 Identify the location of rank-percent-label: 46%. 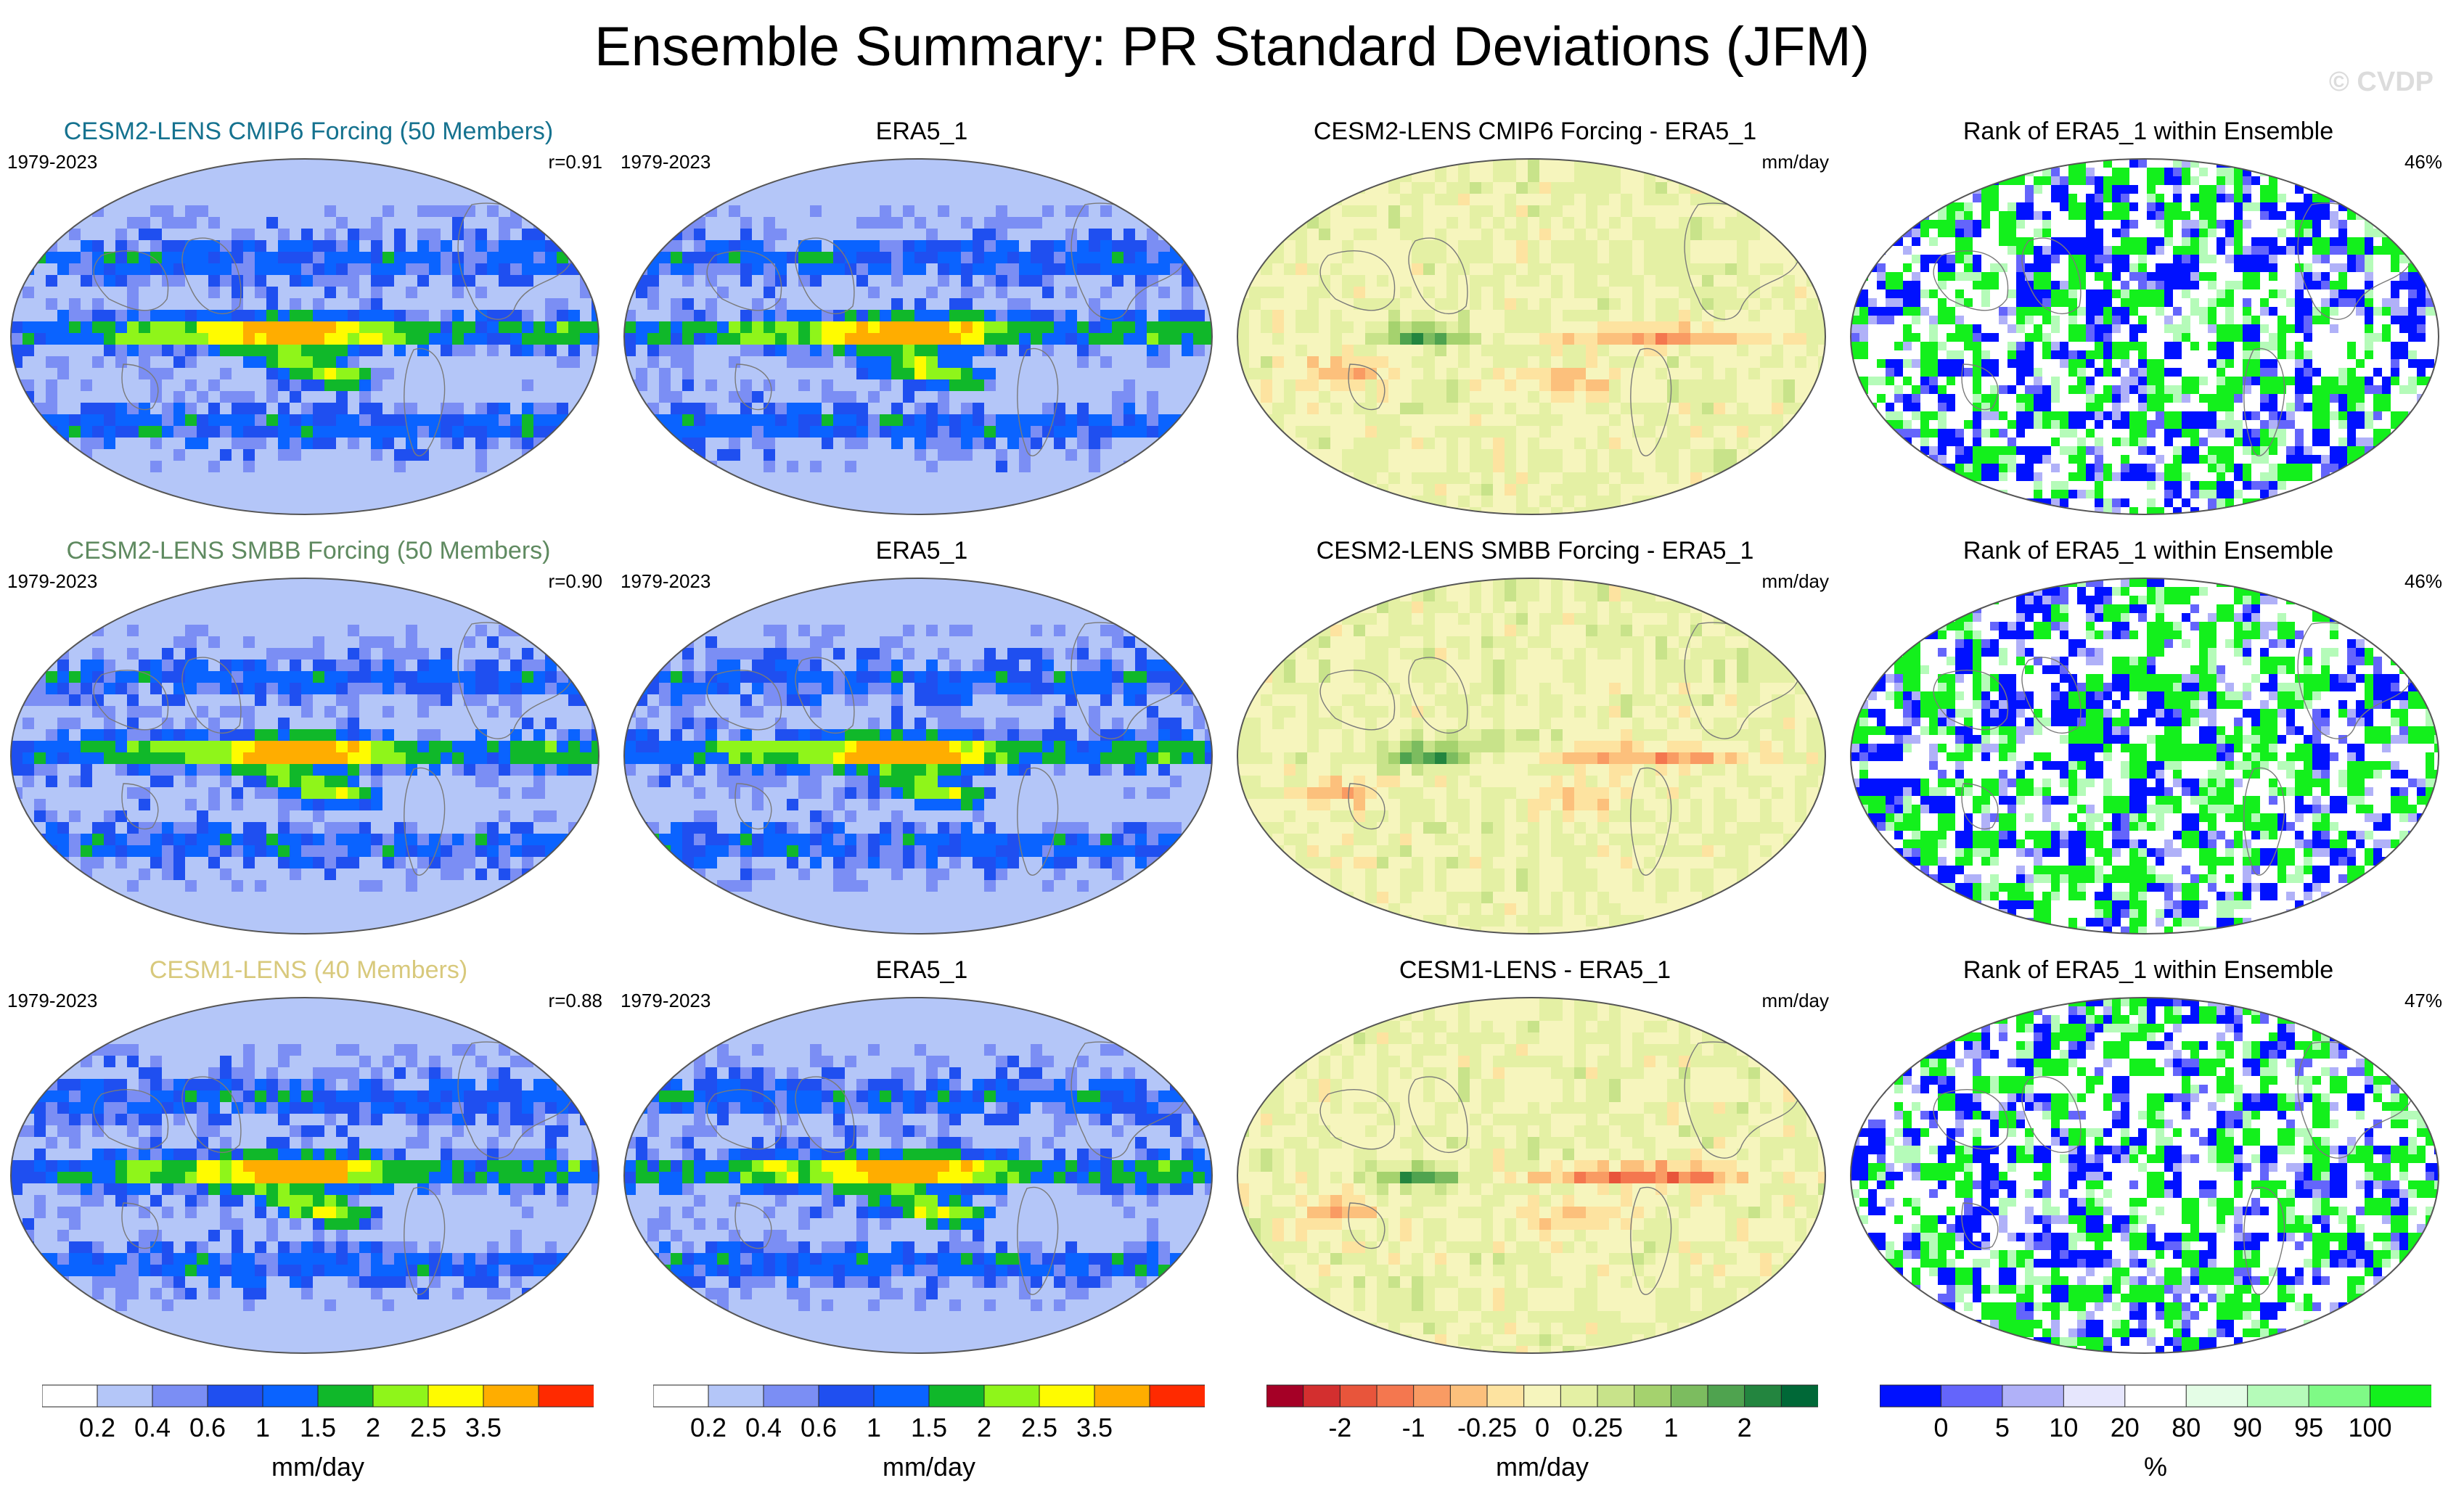
(2423, 162).